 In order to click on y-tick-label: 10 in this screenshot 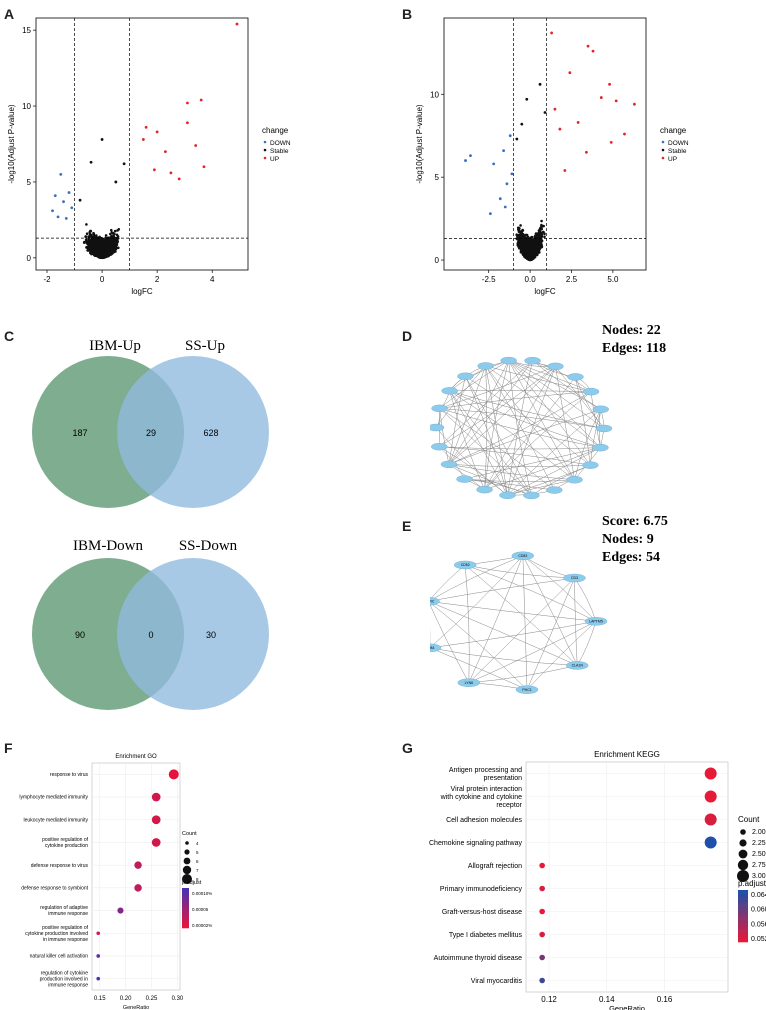, I will do `click(26, 106)`.